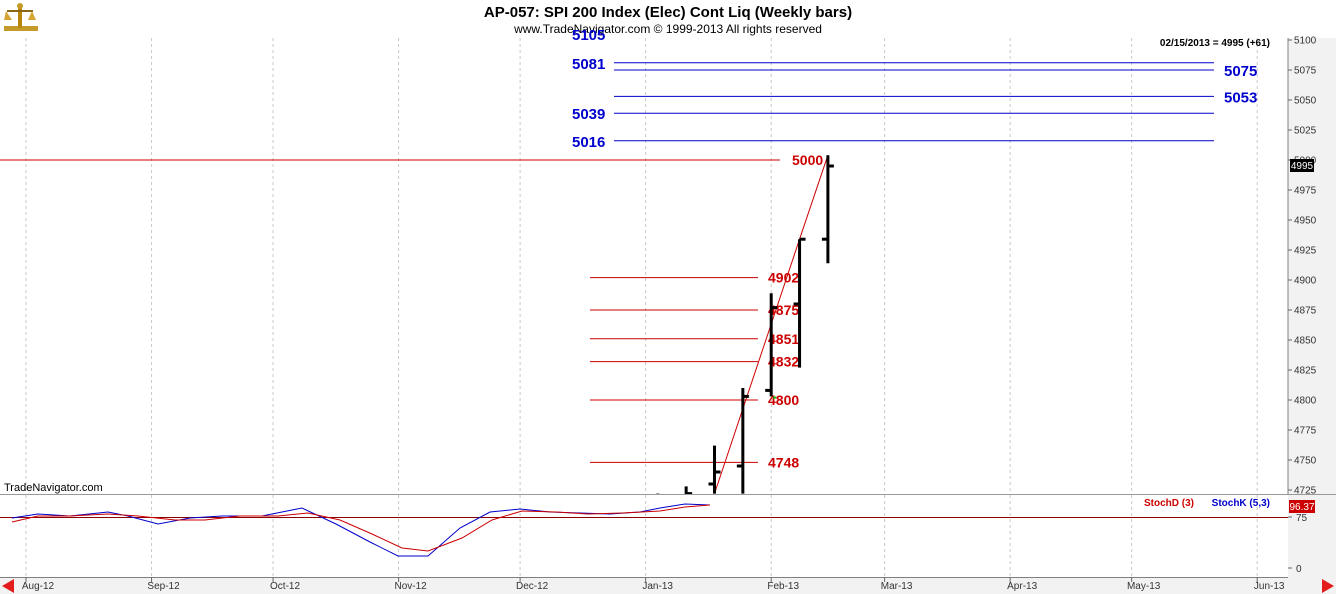  What do you see at coordinates (783, 400) in the screenshot?
I see `level-label-red: 4800` at bounding box center [783, 400].